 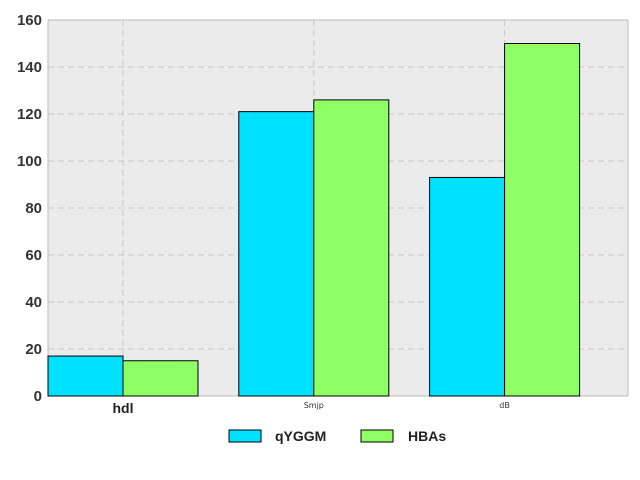 I want to click on y-tick-label: 20, so click(x=33, y=349).